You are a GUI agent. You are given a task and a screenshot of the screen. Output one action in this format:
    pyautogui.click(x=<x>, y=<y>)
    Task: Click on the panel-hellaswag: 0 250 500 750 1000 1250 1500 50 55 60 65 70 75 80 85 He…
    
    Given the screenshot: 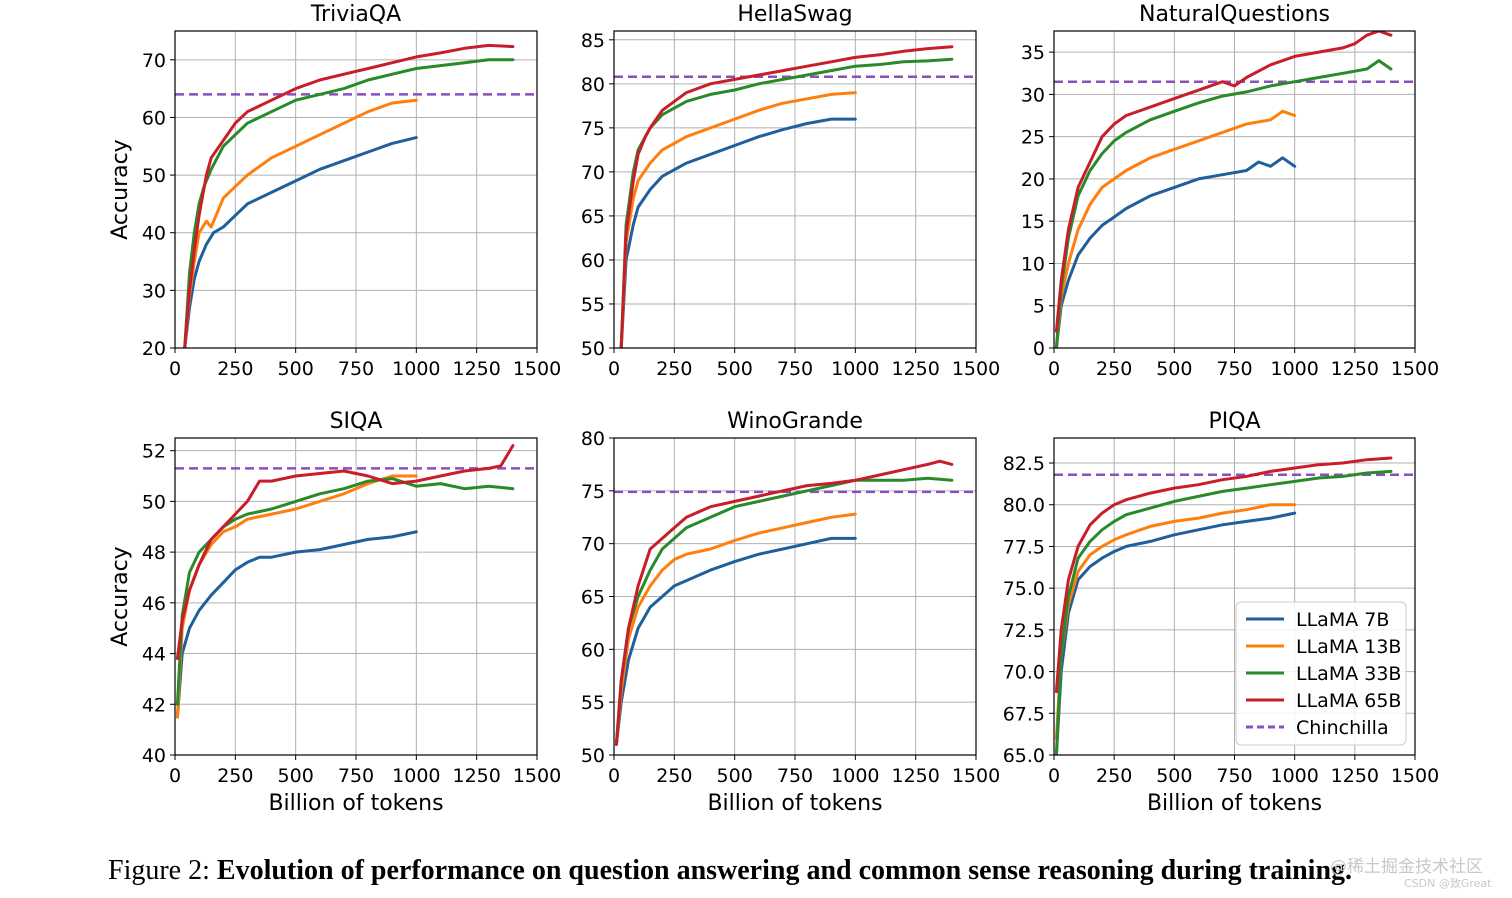 What is the action you would take?
    pyautogui.click(x=790, y=191)
    